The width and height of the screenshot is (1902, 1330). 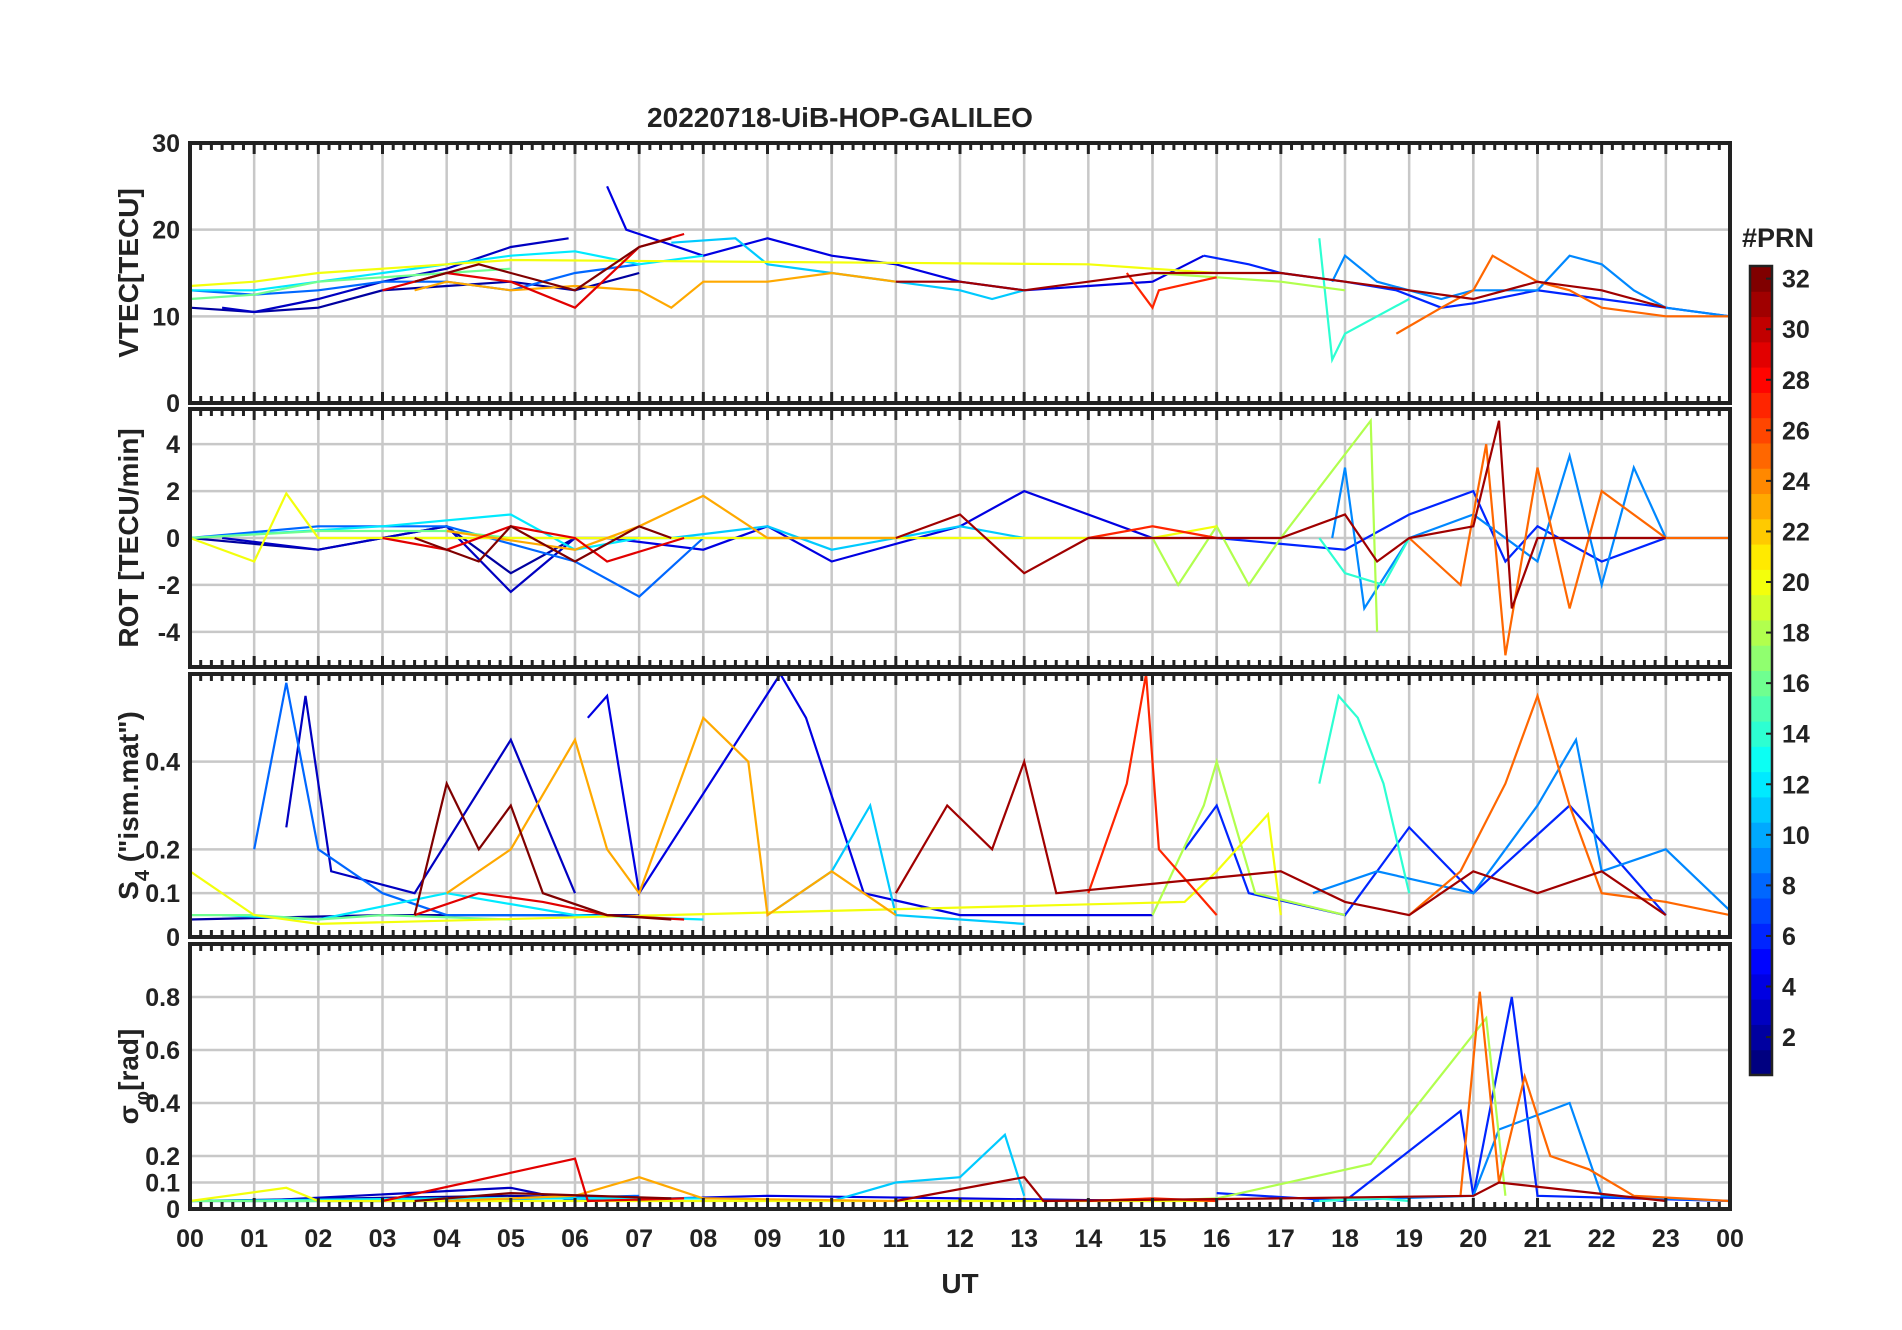 What do you see at coordinates (1153, 1239) in the screenshot?
I see `x-tick-label: 15` at bounding box center [1153, 1239].